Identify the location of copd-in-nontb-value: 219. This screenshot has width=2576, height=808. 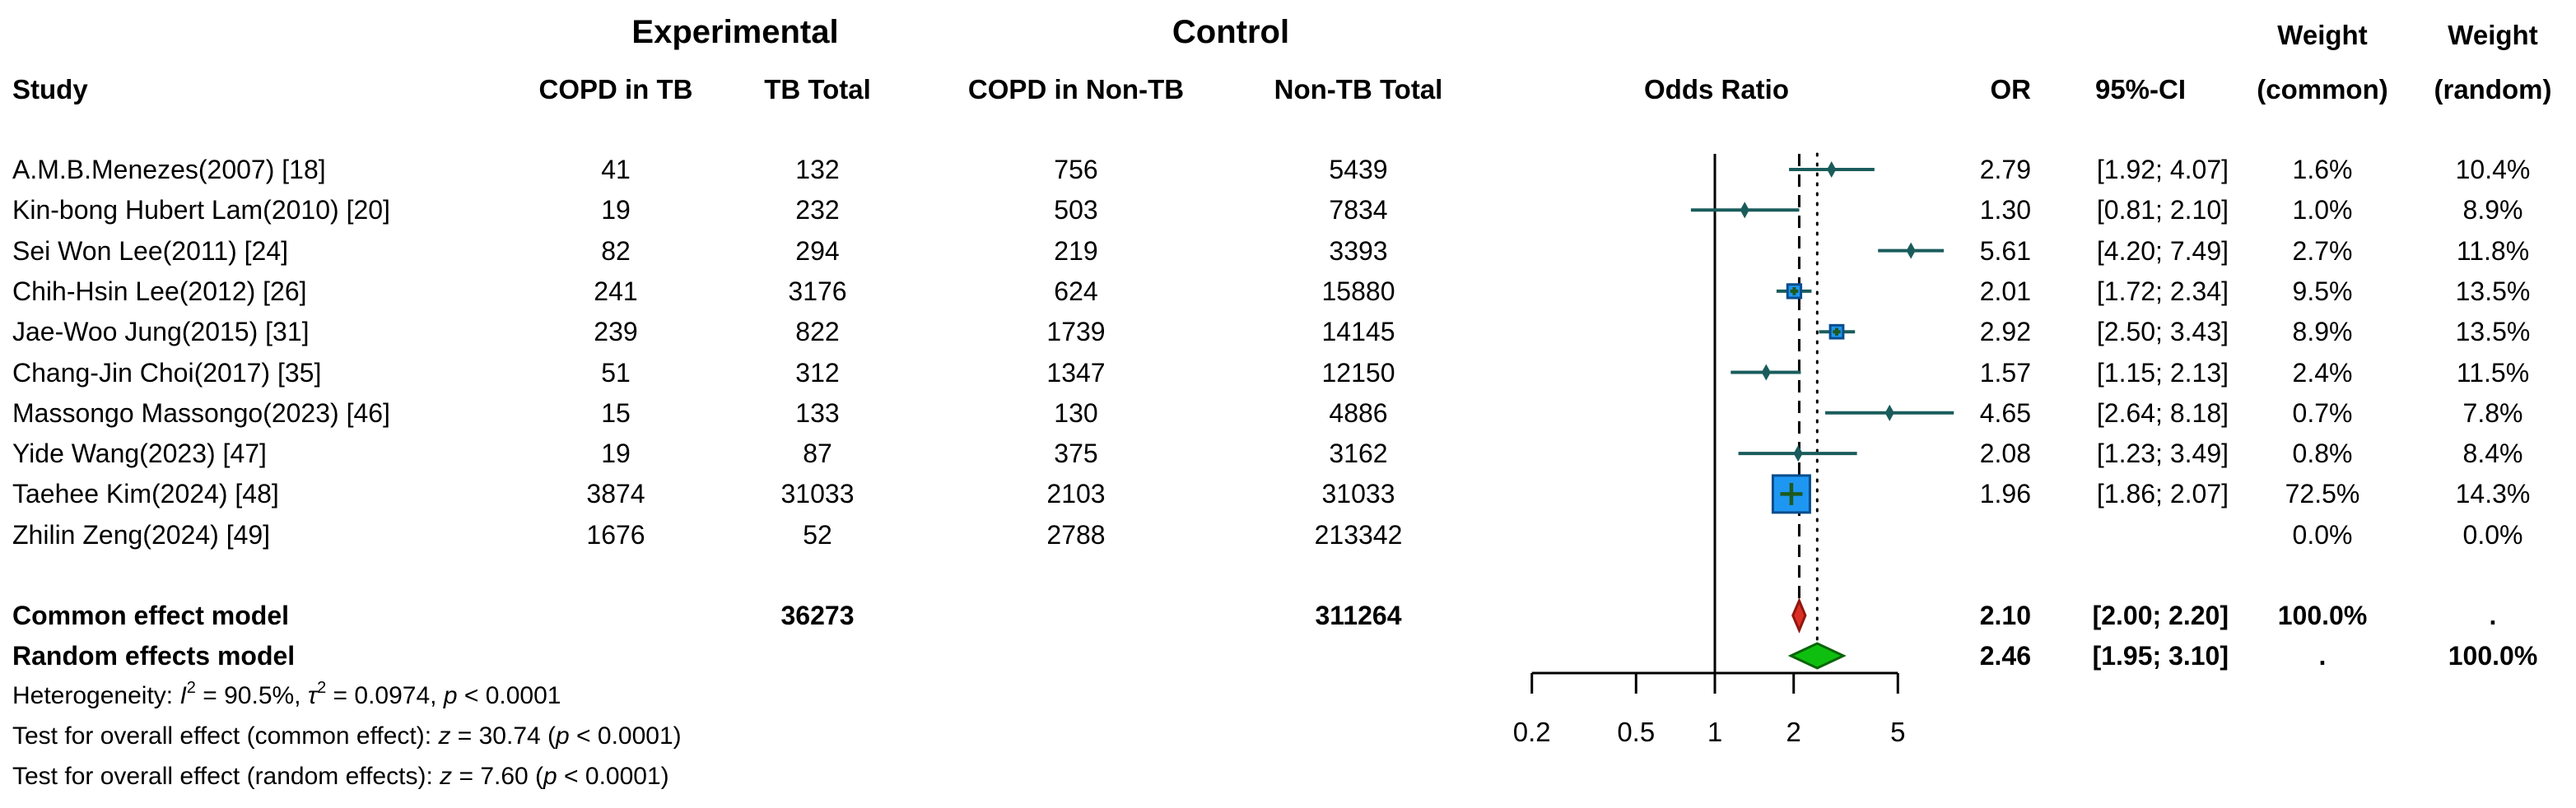
(1076, 250).